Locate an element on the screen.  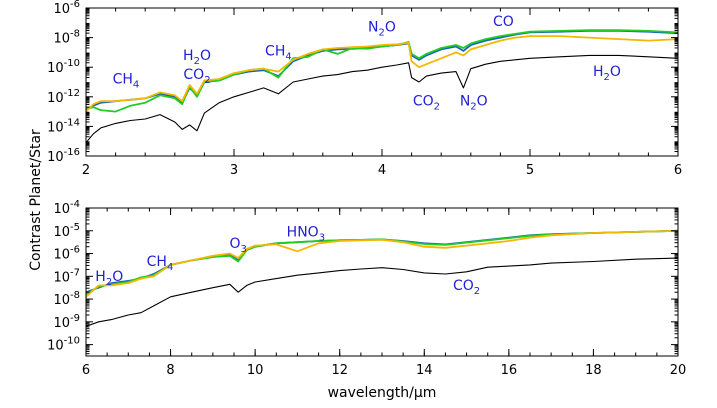
x-tick-label: 20 is located at coordinates (678, 370).